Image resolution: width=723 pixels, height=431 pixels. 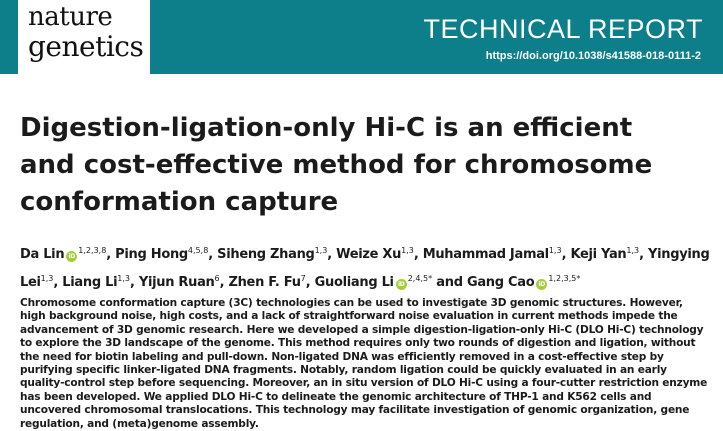 I want to click on author: Weize Xu1,3, so click(x=375, y=254).